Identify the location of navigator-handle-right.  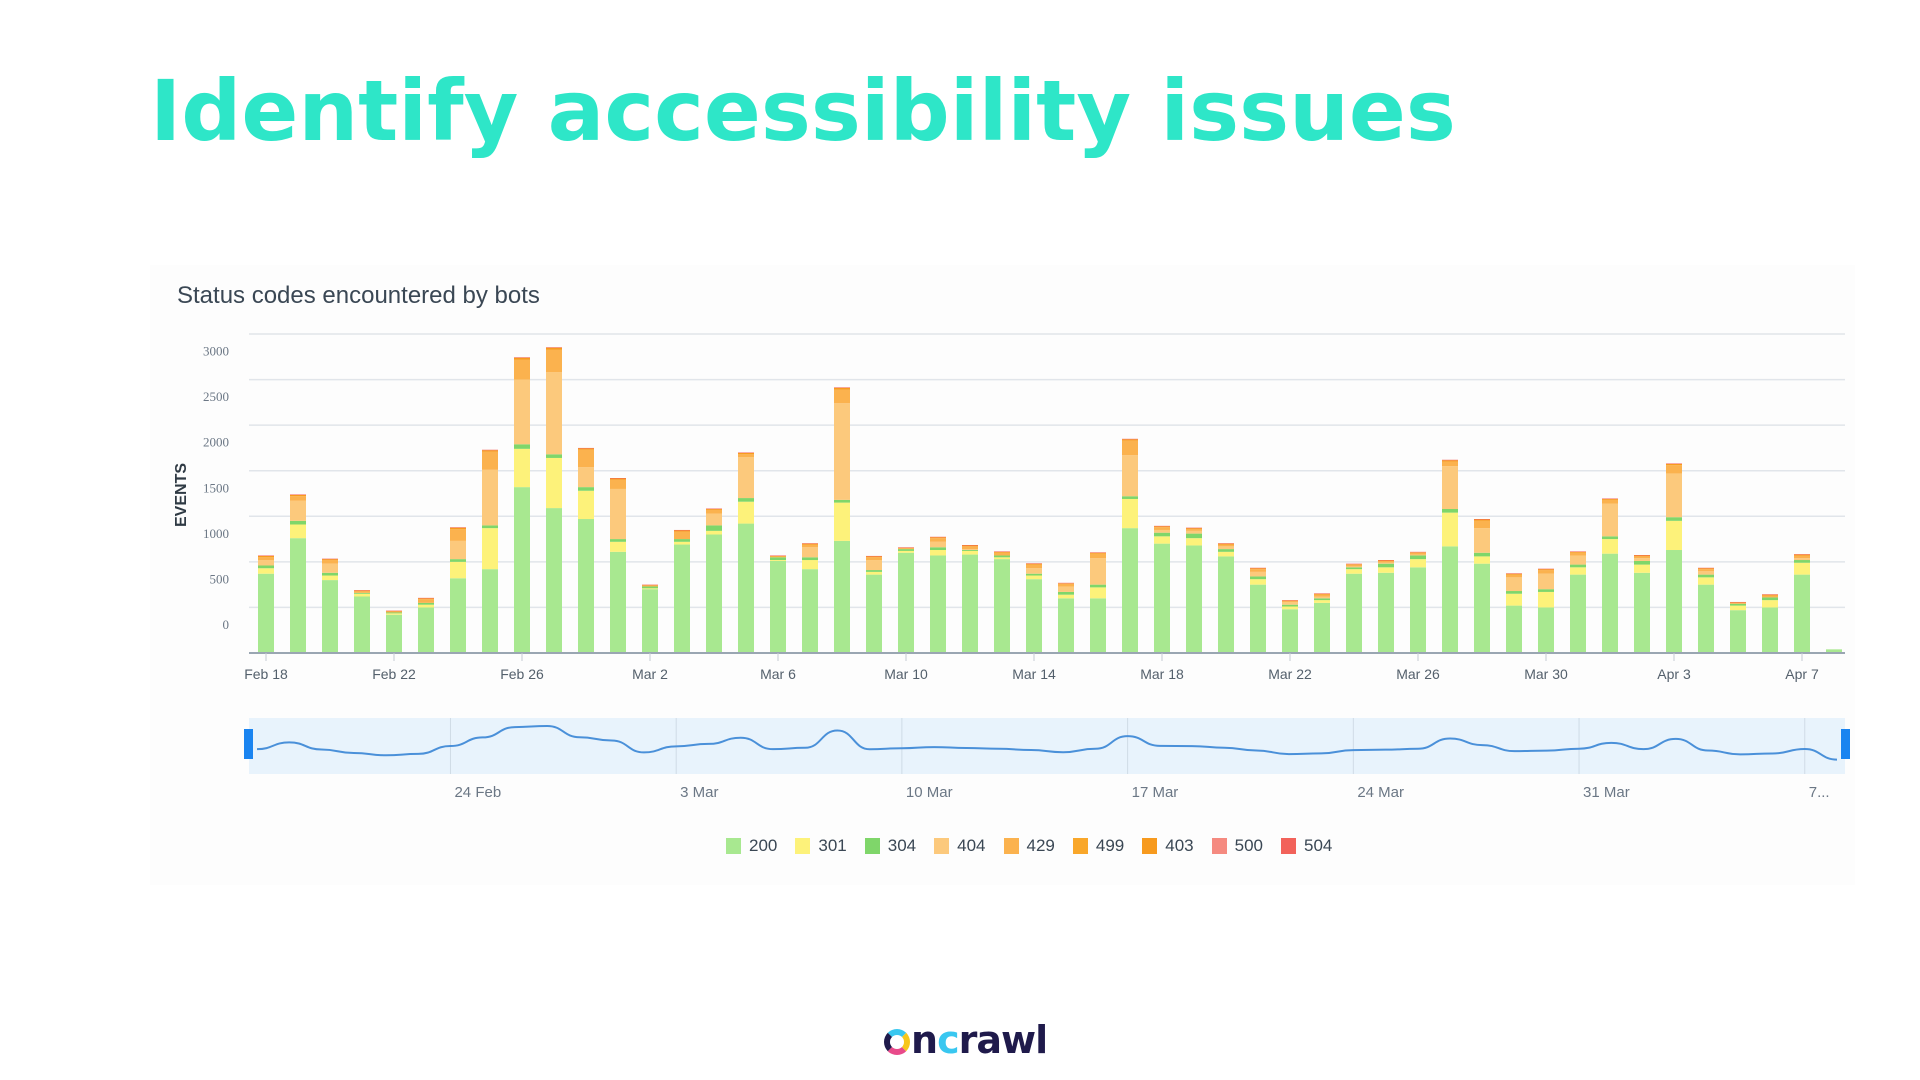
(1845, 744).